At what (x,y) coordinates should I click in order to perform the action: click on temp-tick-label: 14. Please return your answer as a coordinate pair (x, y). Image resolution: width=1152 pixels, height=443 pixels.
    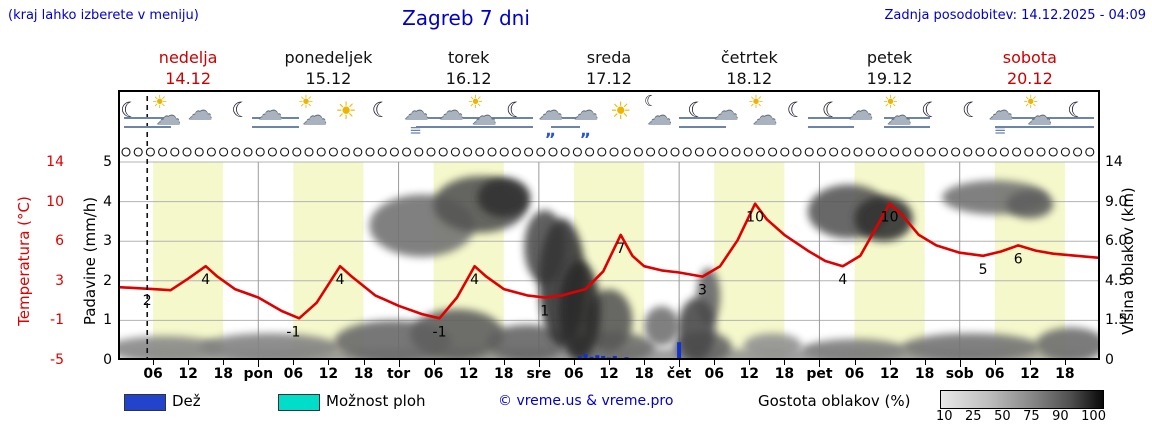
    Looking at the image, I should click on (55, 162).